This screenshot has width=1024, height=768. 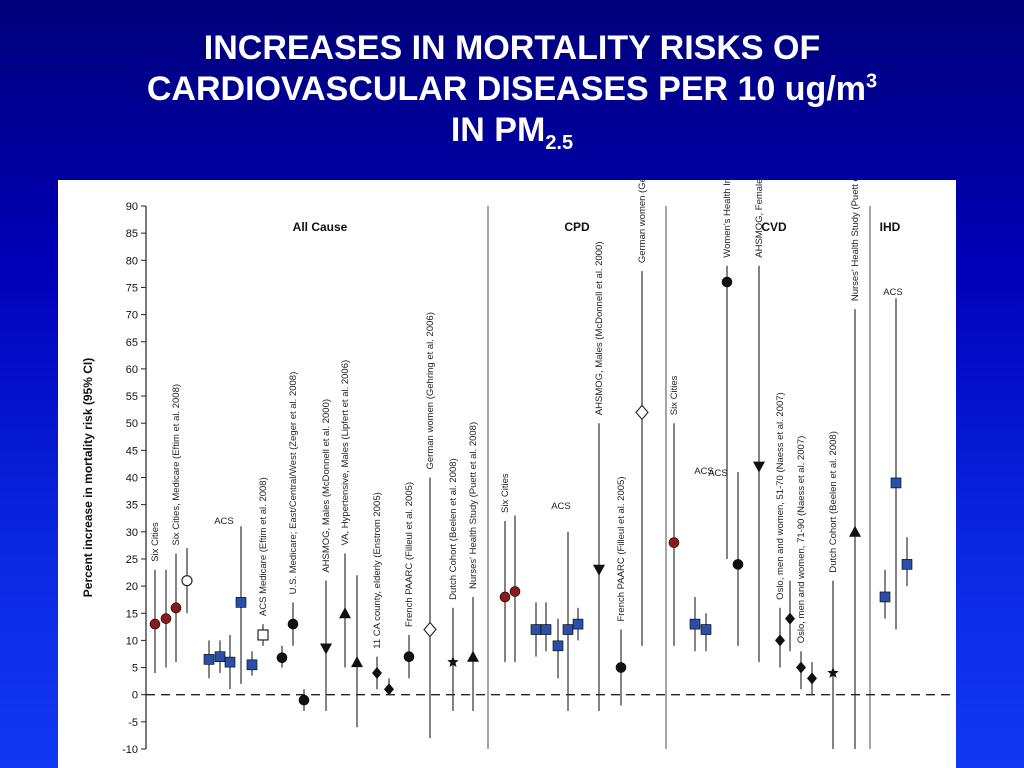 I want to click on y-tick-label: 65, so click(x=132, y=343).